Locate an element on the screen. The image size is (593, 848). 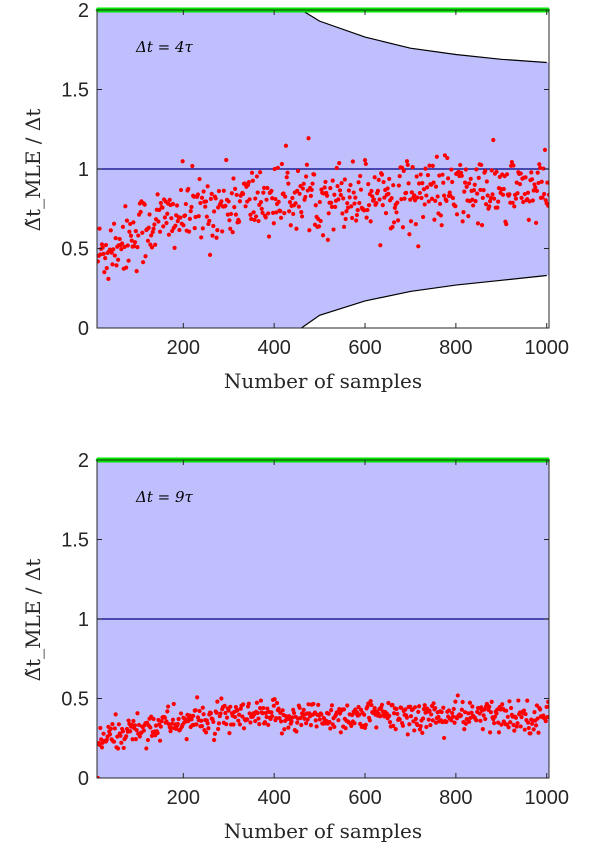
delta-t-annotation: Δt = 9τ is located at coordinates (164, 497).